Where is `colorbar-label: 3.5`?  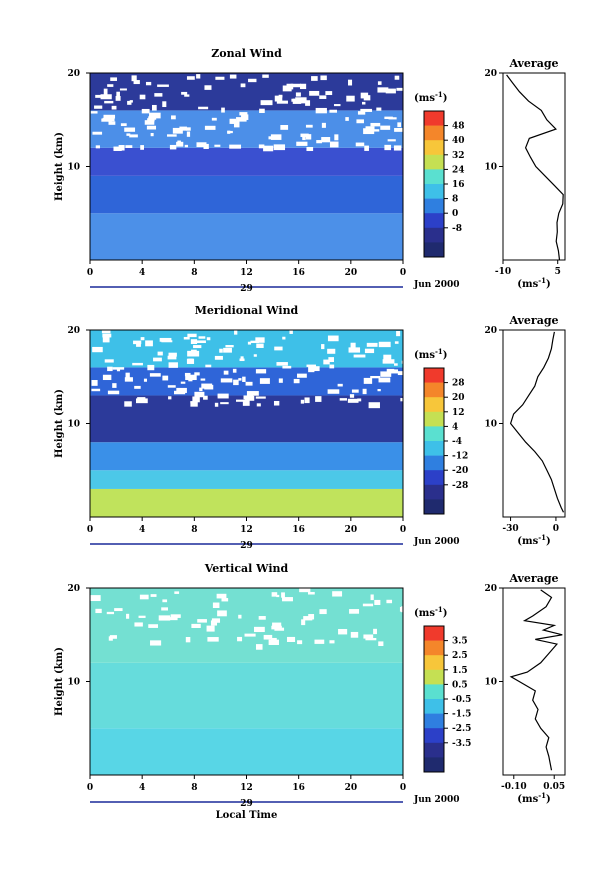
colorbar-label: 3.5 is located at coordinates (460, 642).